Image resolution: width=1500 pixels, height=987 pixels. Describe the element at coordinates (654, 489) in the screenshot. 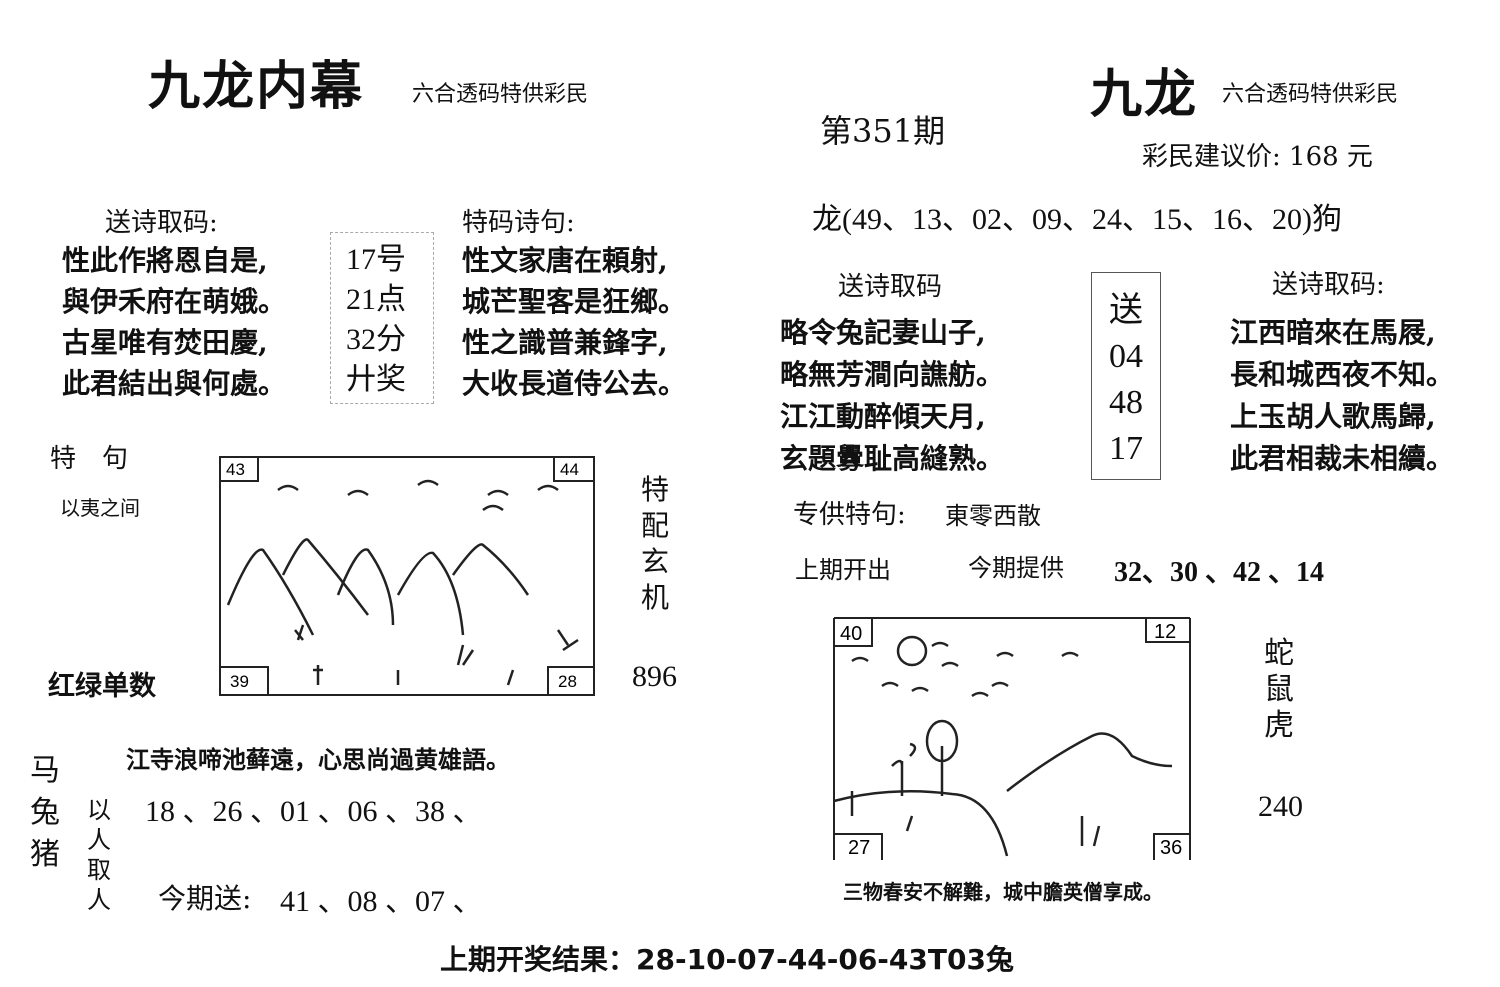

I see `char: 特` at that location.